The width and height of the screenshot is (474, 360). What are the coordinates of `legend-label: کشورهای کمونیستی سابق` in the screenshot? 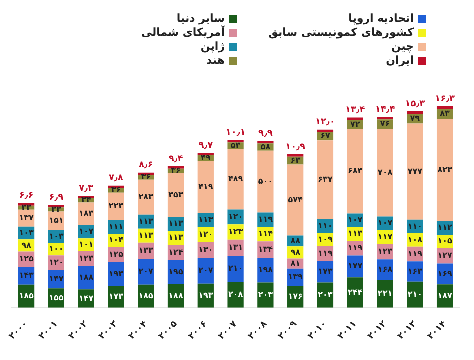 It's located at (341, 32).